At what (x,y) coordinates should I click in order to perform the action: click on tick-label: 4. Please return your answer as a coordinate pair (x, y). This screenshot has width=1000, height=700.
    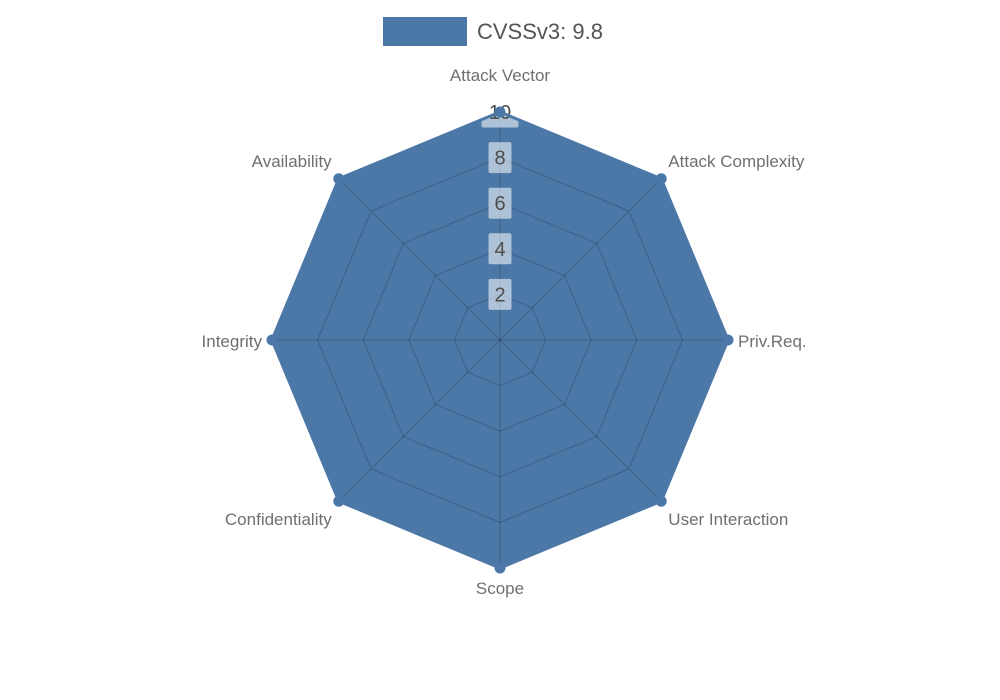
    Looking at the image, I should click on (499, 250).